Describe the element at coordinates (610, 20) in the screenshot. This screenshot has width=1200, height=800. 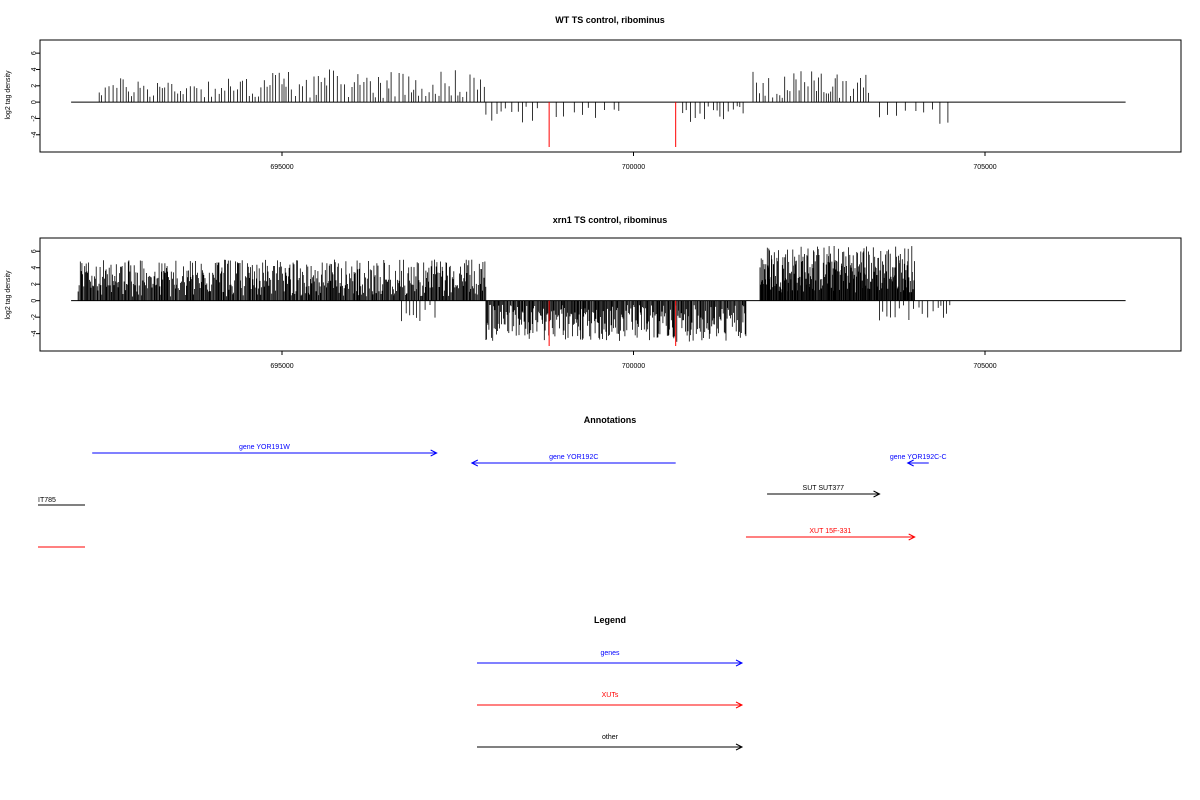
I see `wt-panel-title: WT TS control, ribominus` at that location.